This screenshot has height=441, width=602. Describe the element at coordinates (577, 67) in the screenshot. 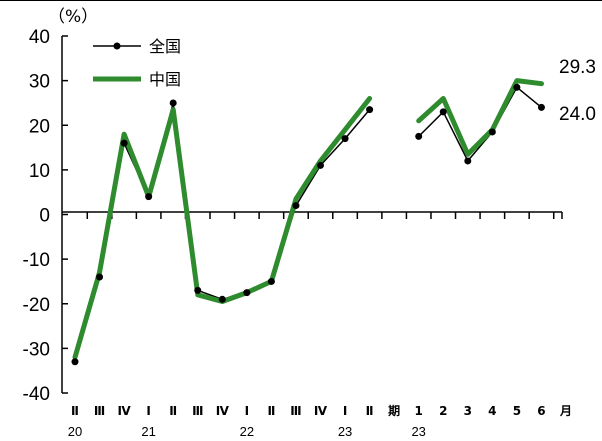

I see `end-value-label: 29.3` at that location.